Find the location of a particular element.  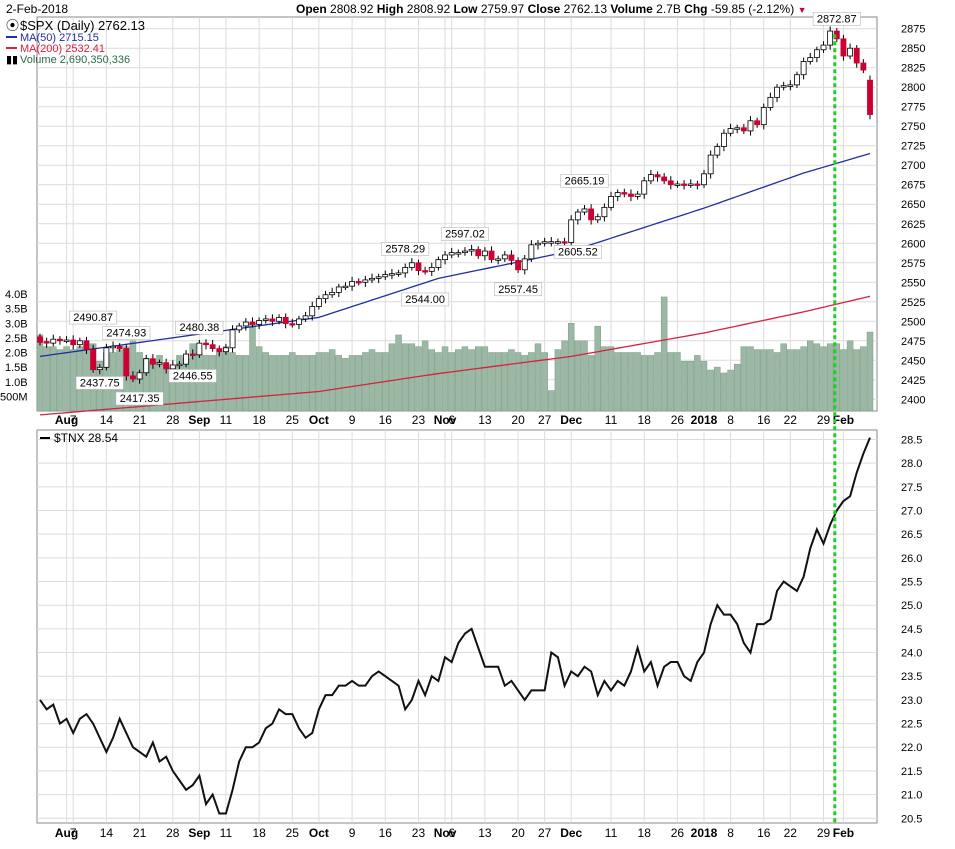

tnx-tick: 25.5 is located at coordinates (911, 583).